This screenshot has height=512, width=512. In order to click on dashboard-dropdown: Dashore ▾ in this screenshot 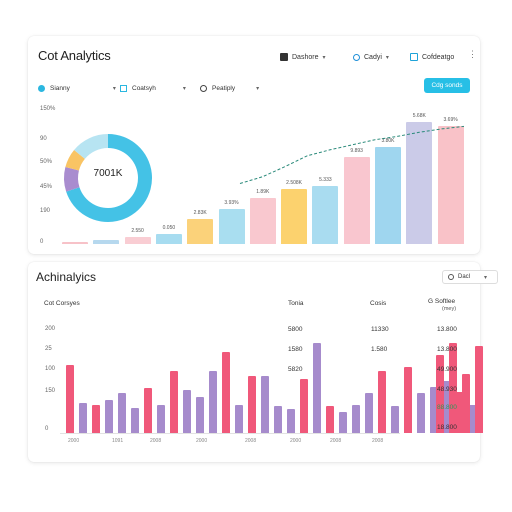, I will do `click(302, 57)`.